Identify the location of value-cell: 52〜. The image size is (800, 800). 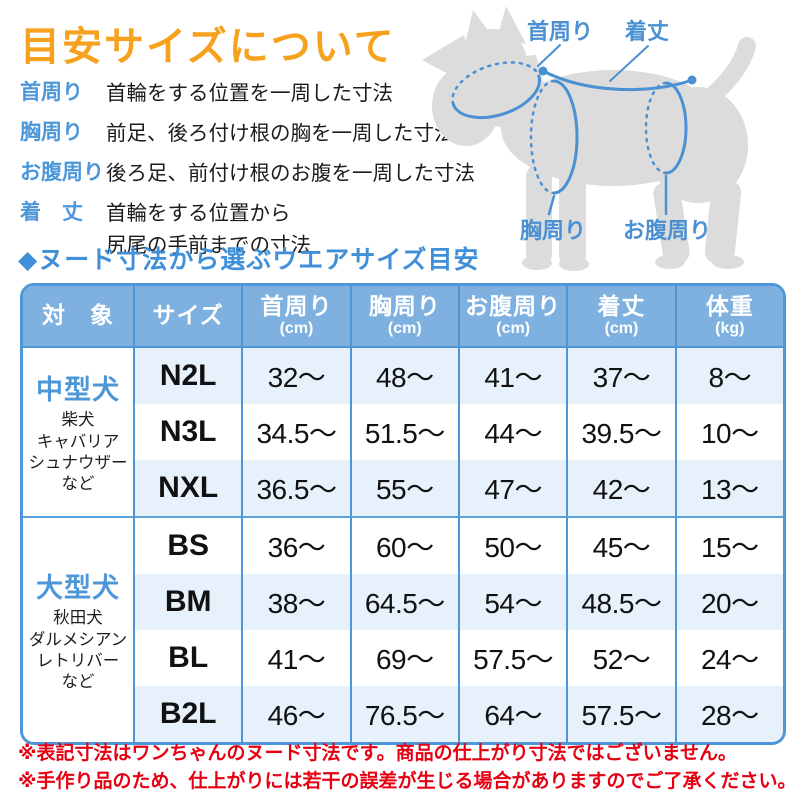
(620, 658).